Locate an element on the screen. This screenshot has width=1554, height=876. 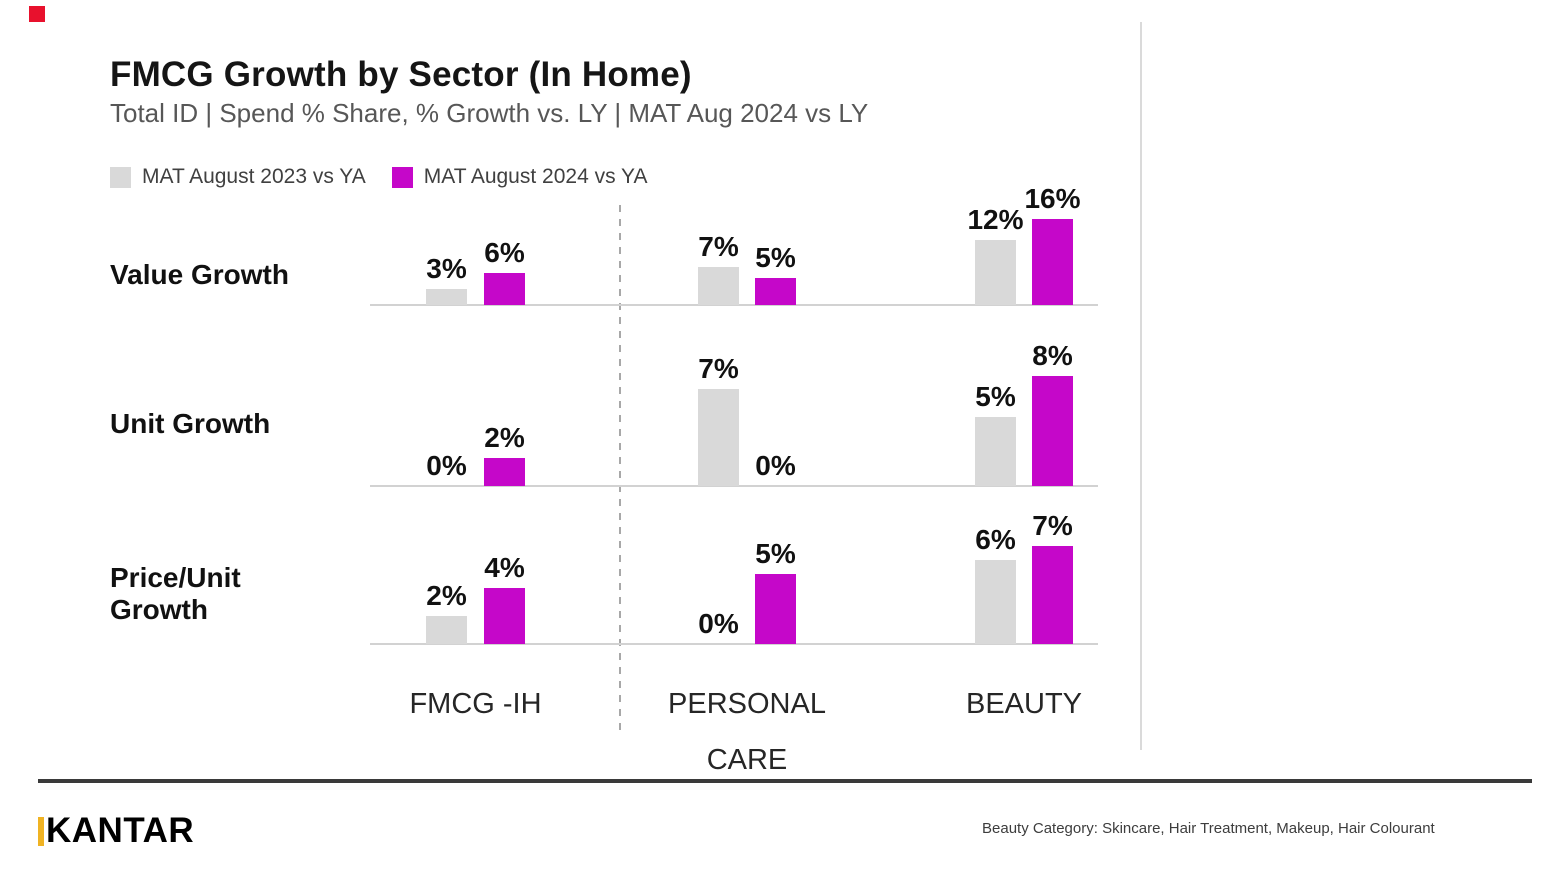
bar-label-value-growth-fmcg-ih-2023: 3% is located at coordinates (446, 268).